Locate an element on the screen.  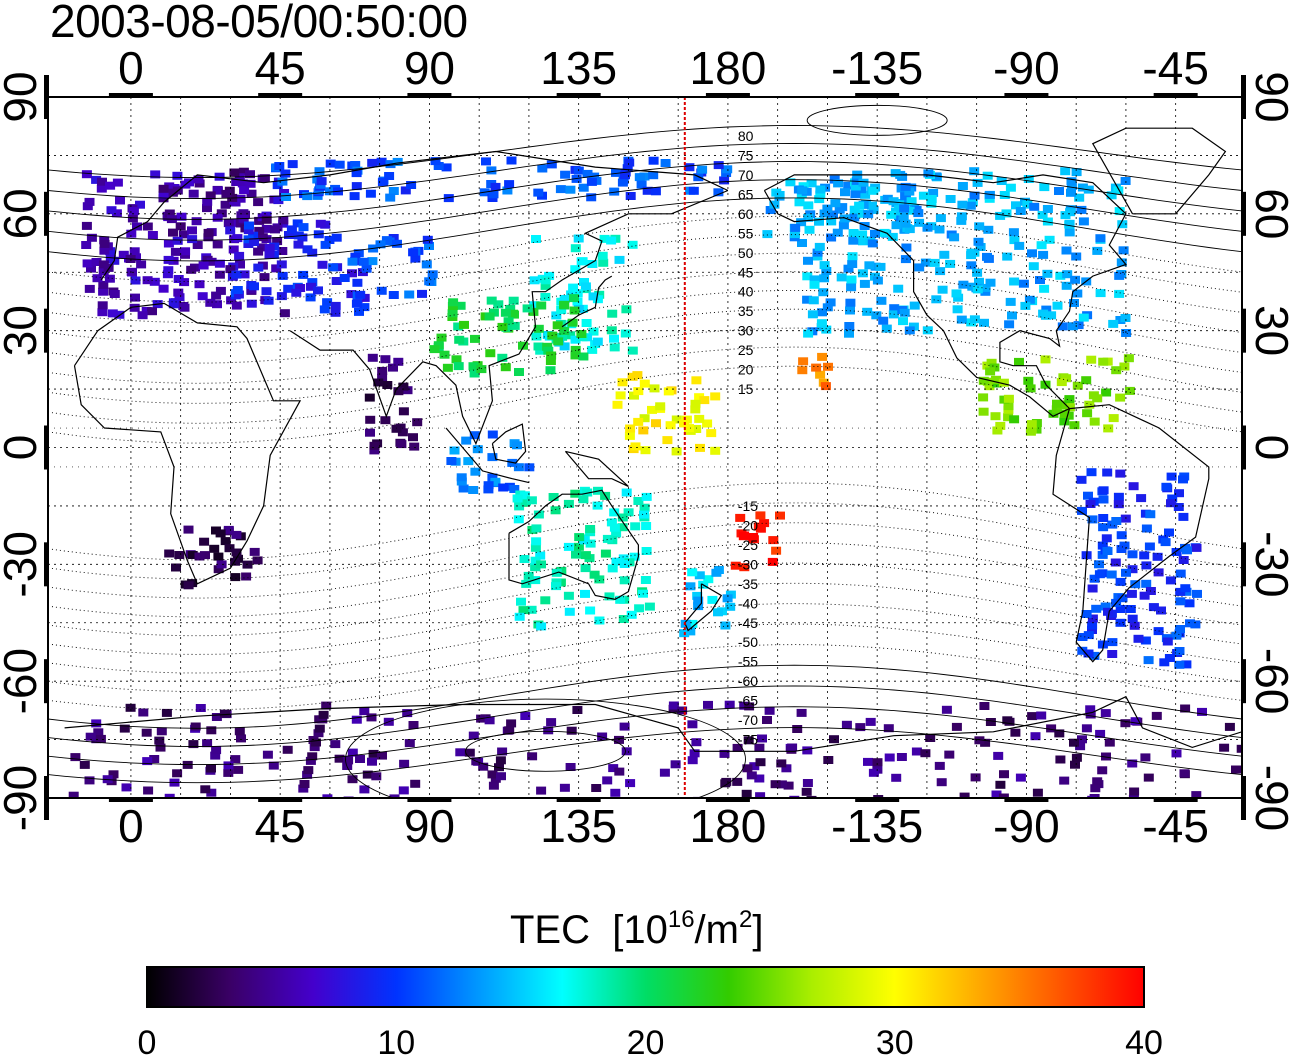
top-tick-bar is located at coordinates (877, 95).